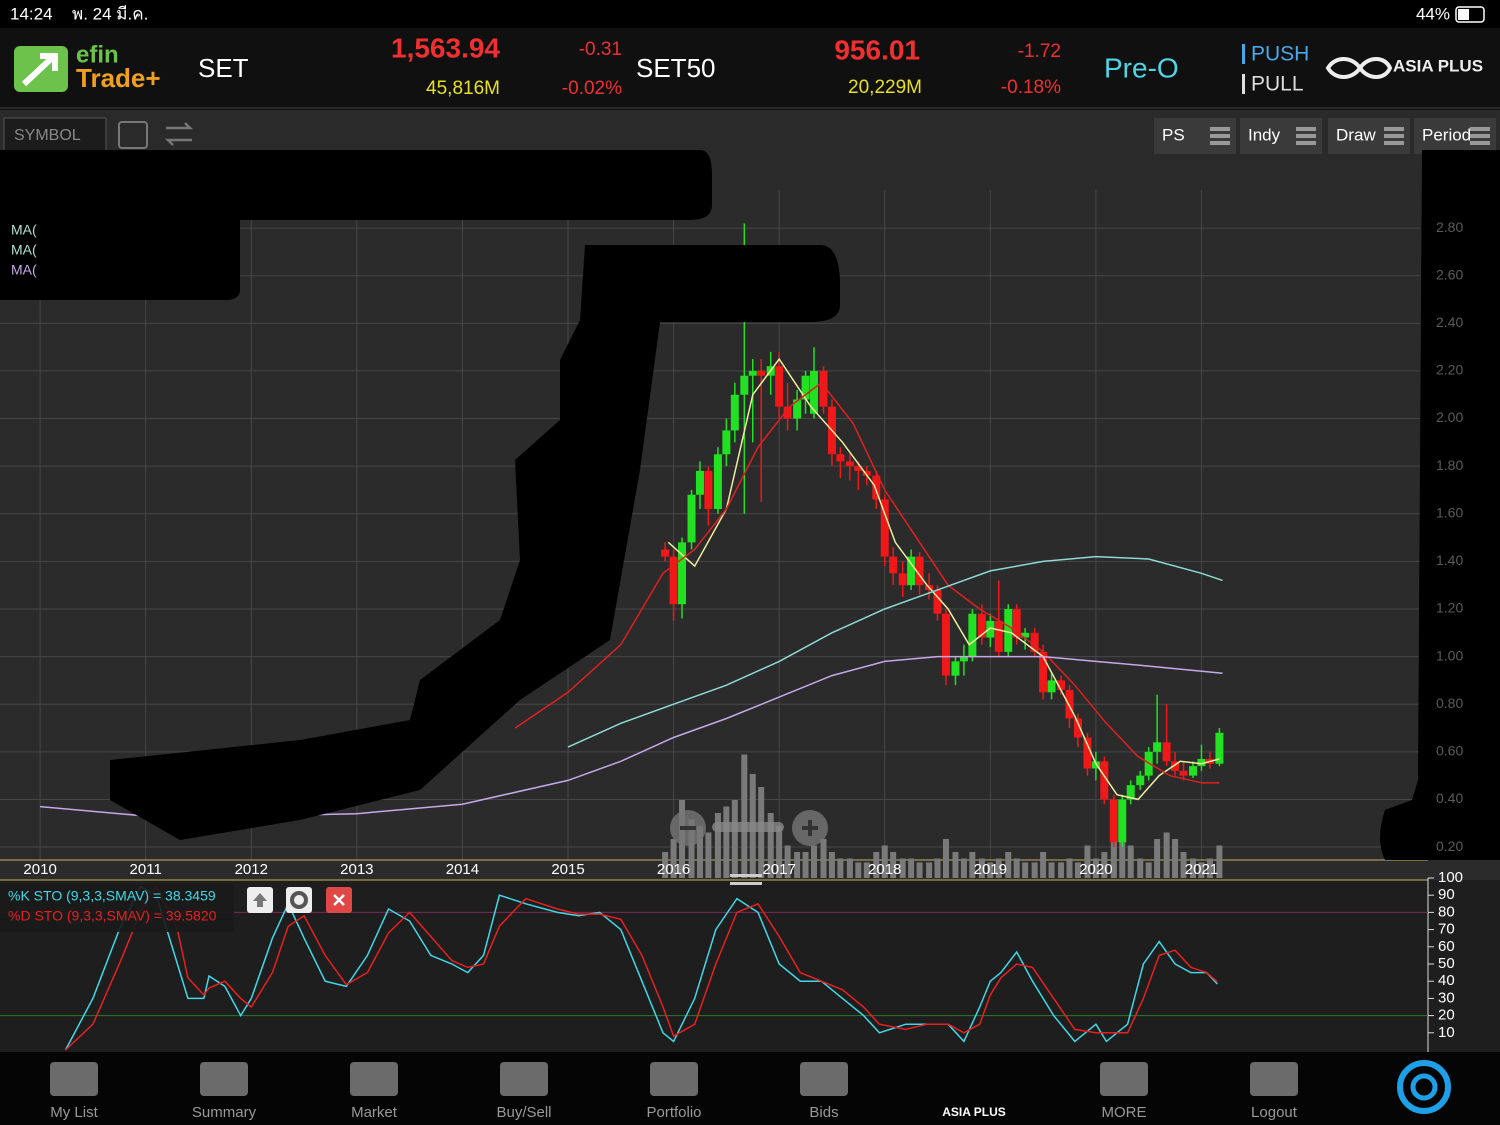  What do you see at coordinates (462, 869) in the screenshot?
I see `x-tick-label: 2014` at bounding box center [462, 869].